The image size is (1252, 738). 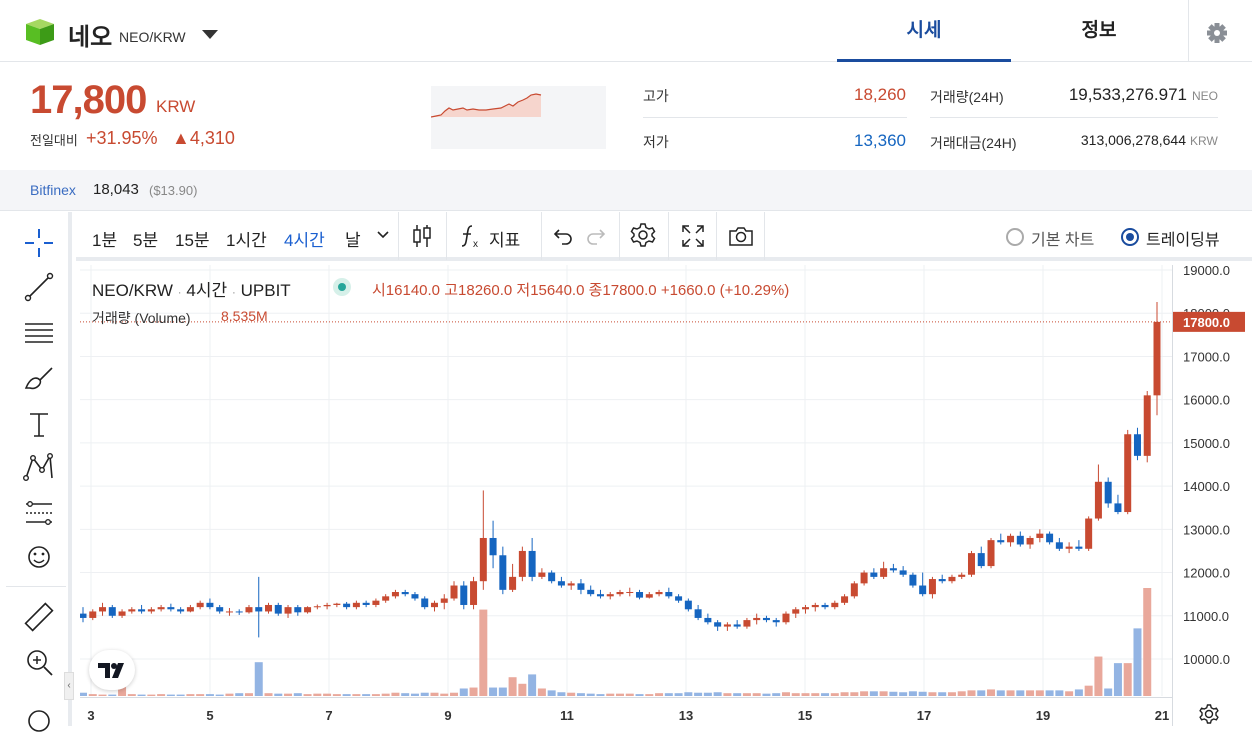 I want to click on text-icon, so click(x=39, y=424).